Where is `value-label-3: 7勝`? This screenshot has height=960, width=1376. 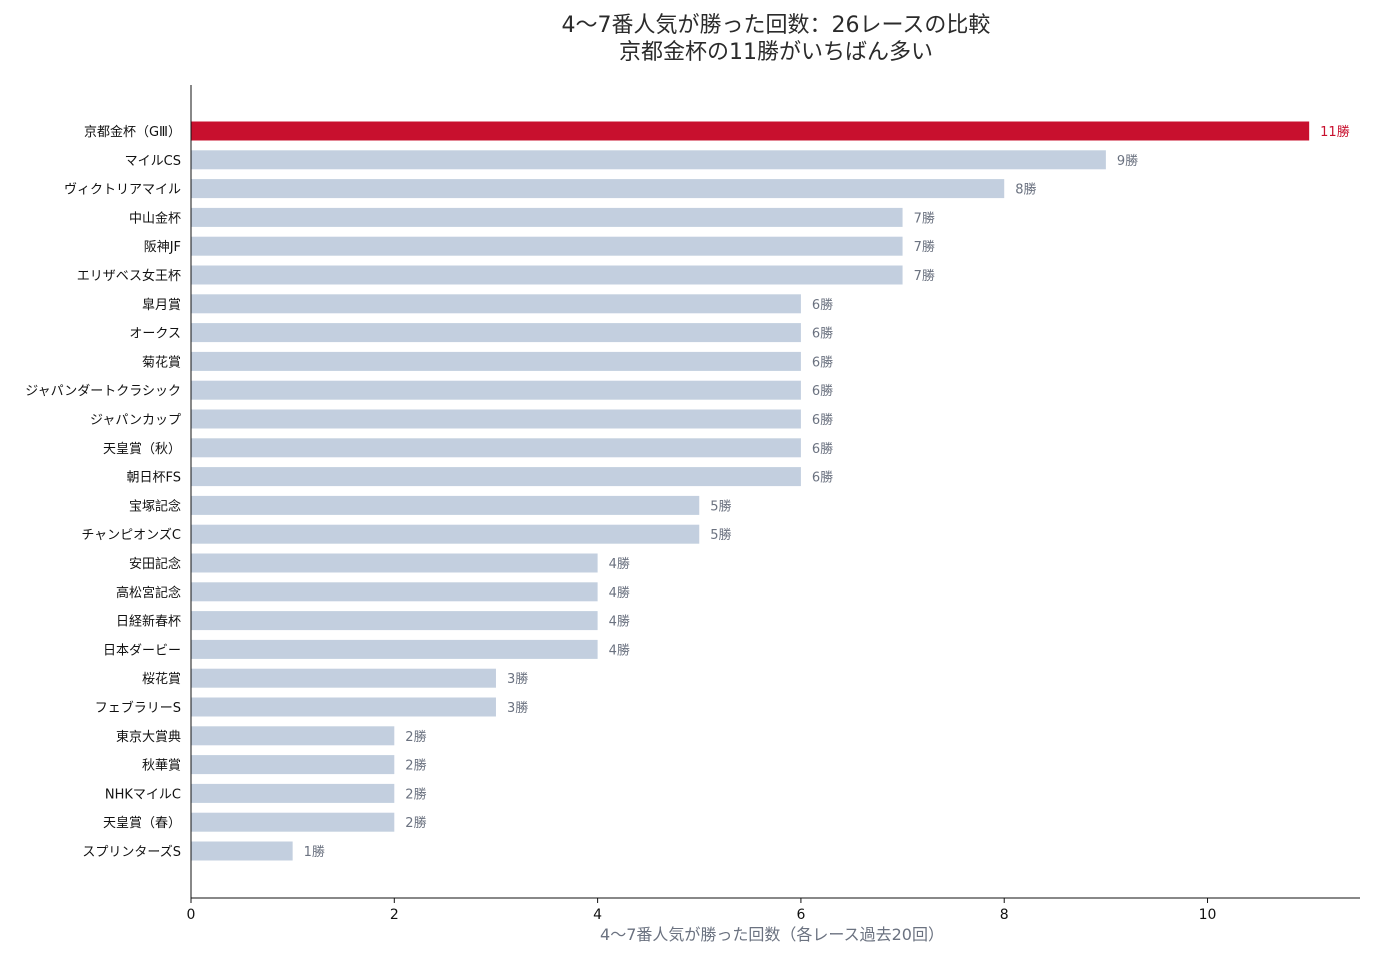
value-label-3: 7勝 is located at coordinates (924, 218).